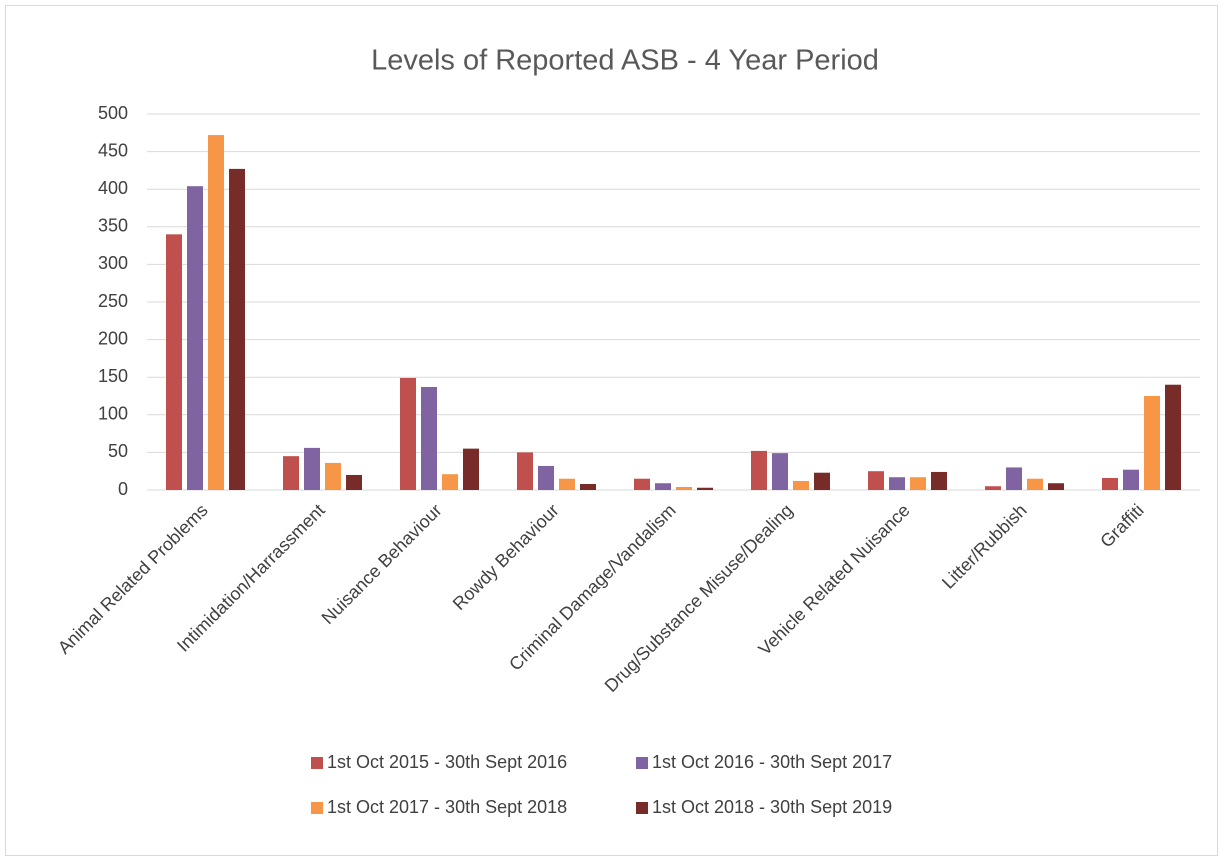 Image resolution: width=1224 pixels, height=862 pixels. I want to click on legend-label: 1st Oct 2016 - 30th Sept 2017, so click(772, 762).